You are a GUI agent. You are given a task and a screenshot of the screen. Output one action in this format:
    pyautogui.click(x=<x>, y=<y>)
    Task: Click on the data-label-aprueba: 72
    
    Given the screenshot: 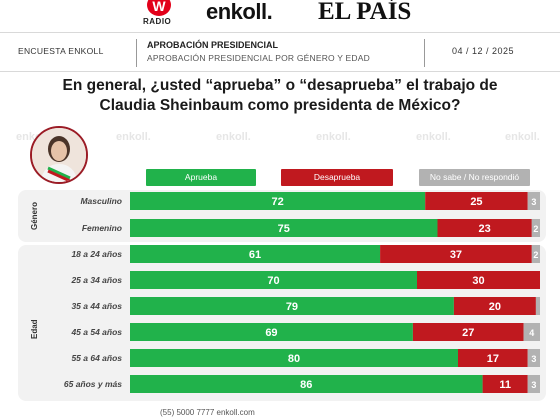 What is the action you would take?
    pyautogui.click(x=277, y=202)
    